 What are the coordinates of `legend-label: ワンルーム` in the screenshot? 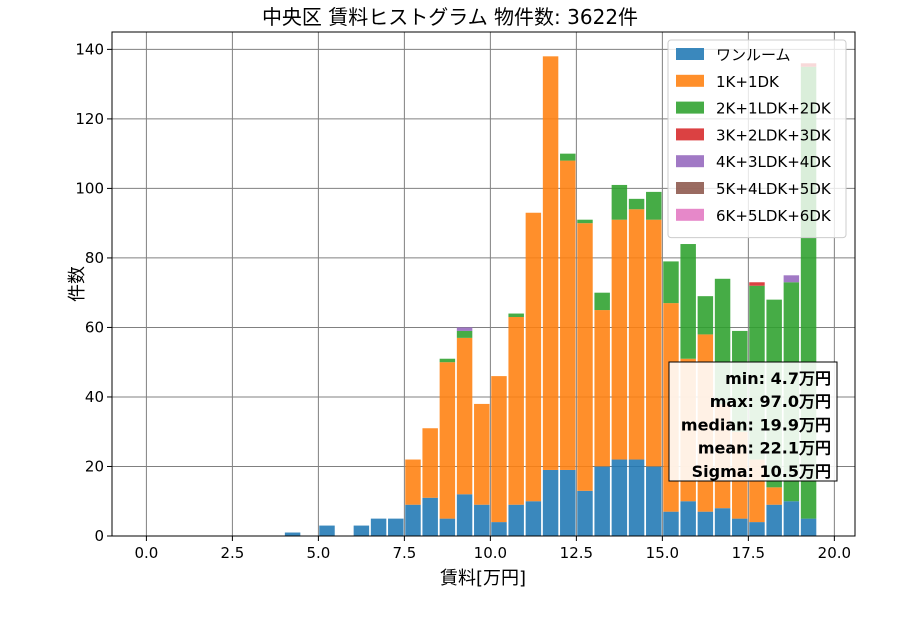 It's located at (753, 55).